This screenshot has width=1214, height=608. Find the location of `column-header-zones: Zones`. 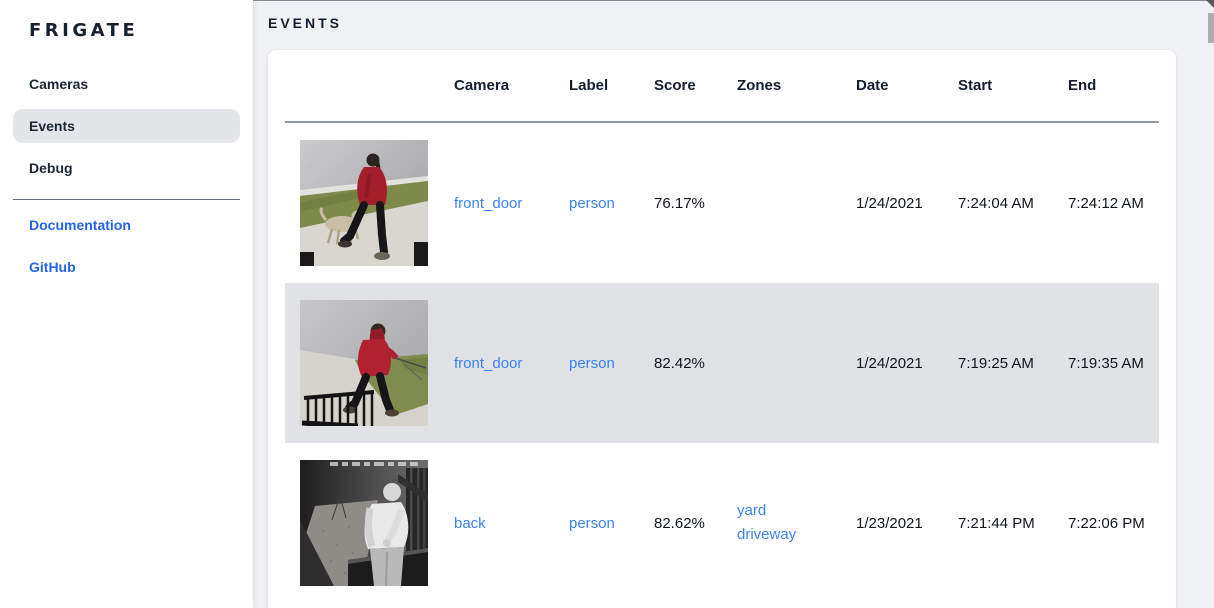

column-header-zones: Zones is located at coordinates (759, 85).